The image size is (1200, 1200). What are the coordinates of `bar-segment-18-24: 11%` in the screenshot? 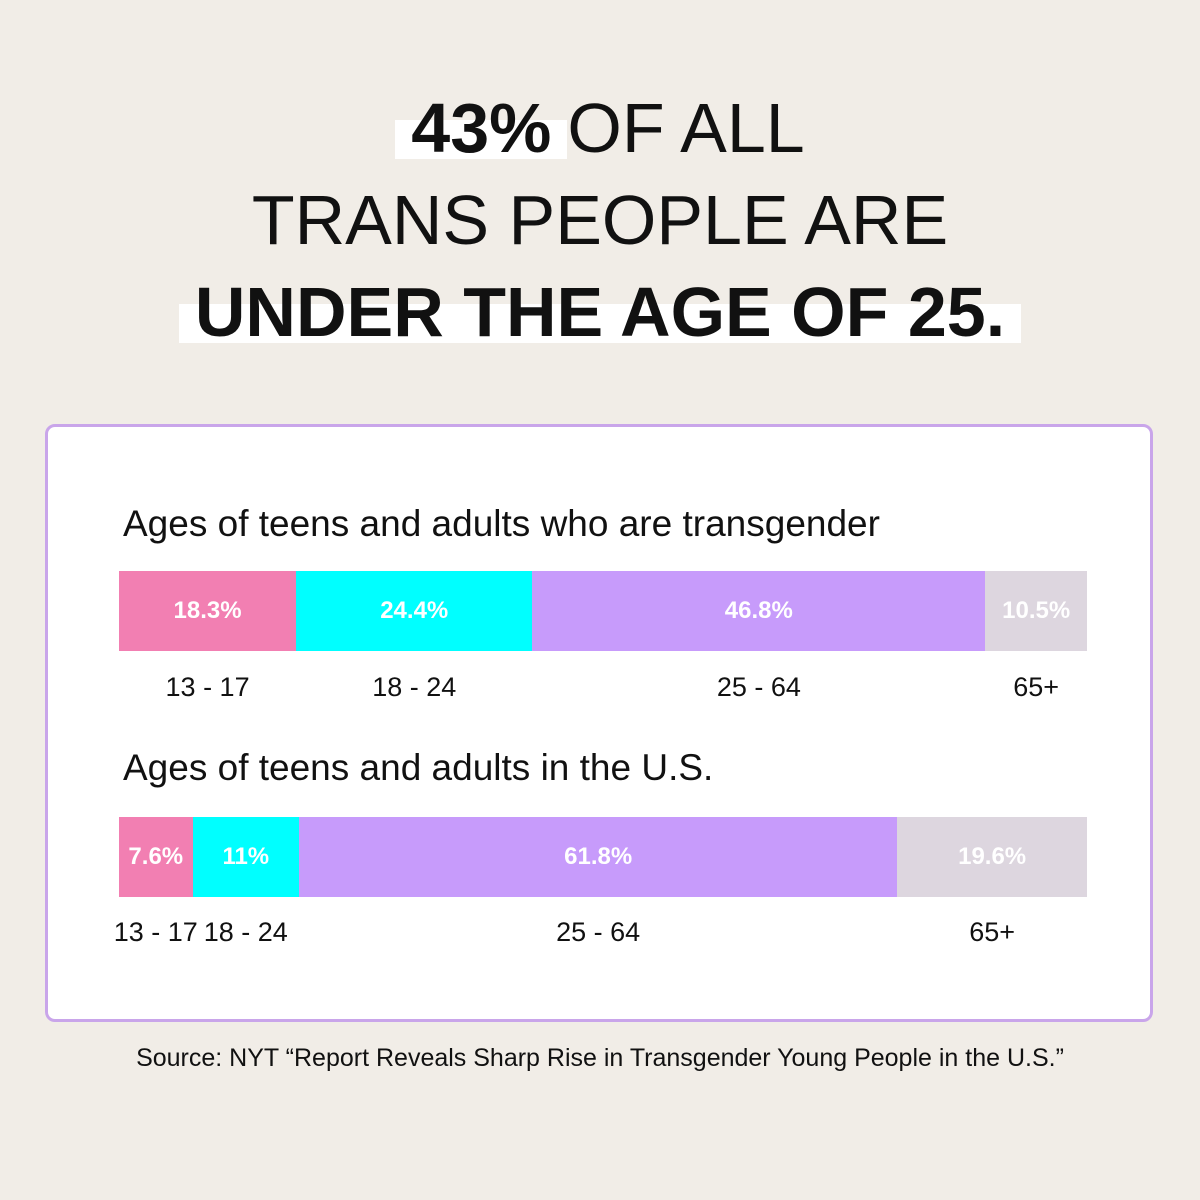 It's located at (246, 857).